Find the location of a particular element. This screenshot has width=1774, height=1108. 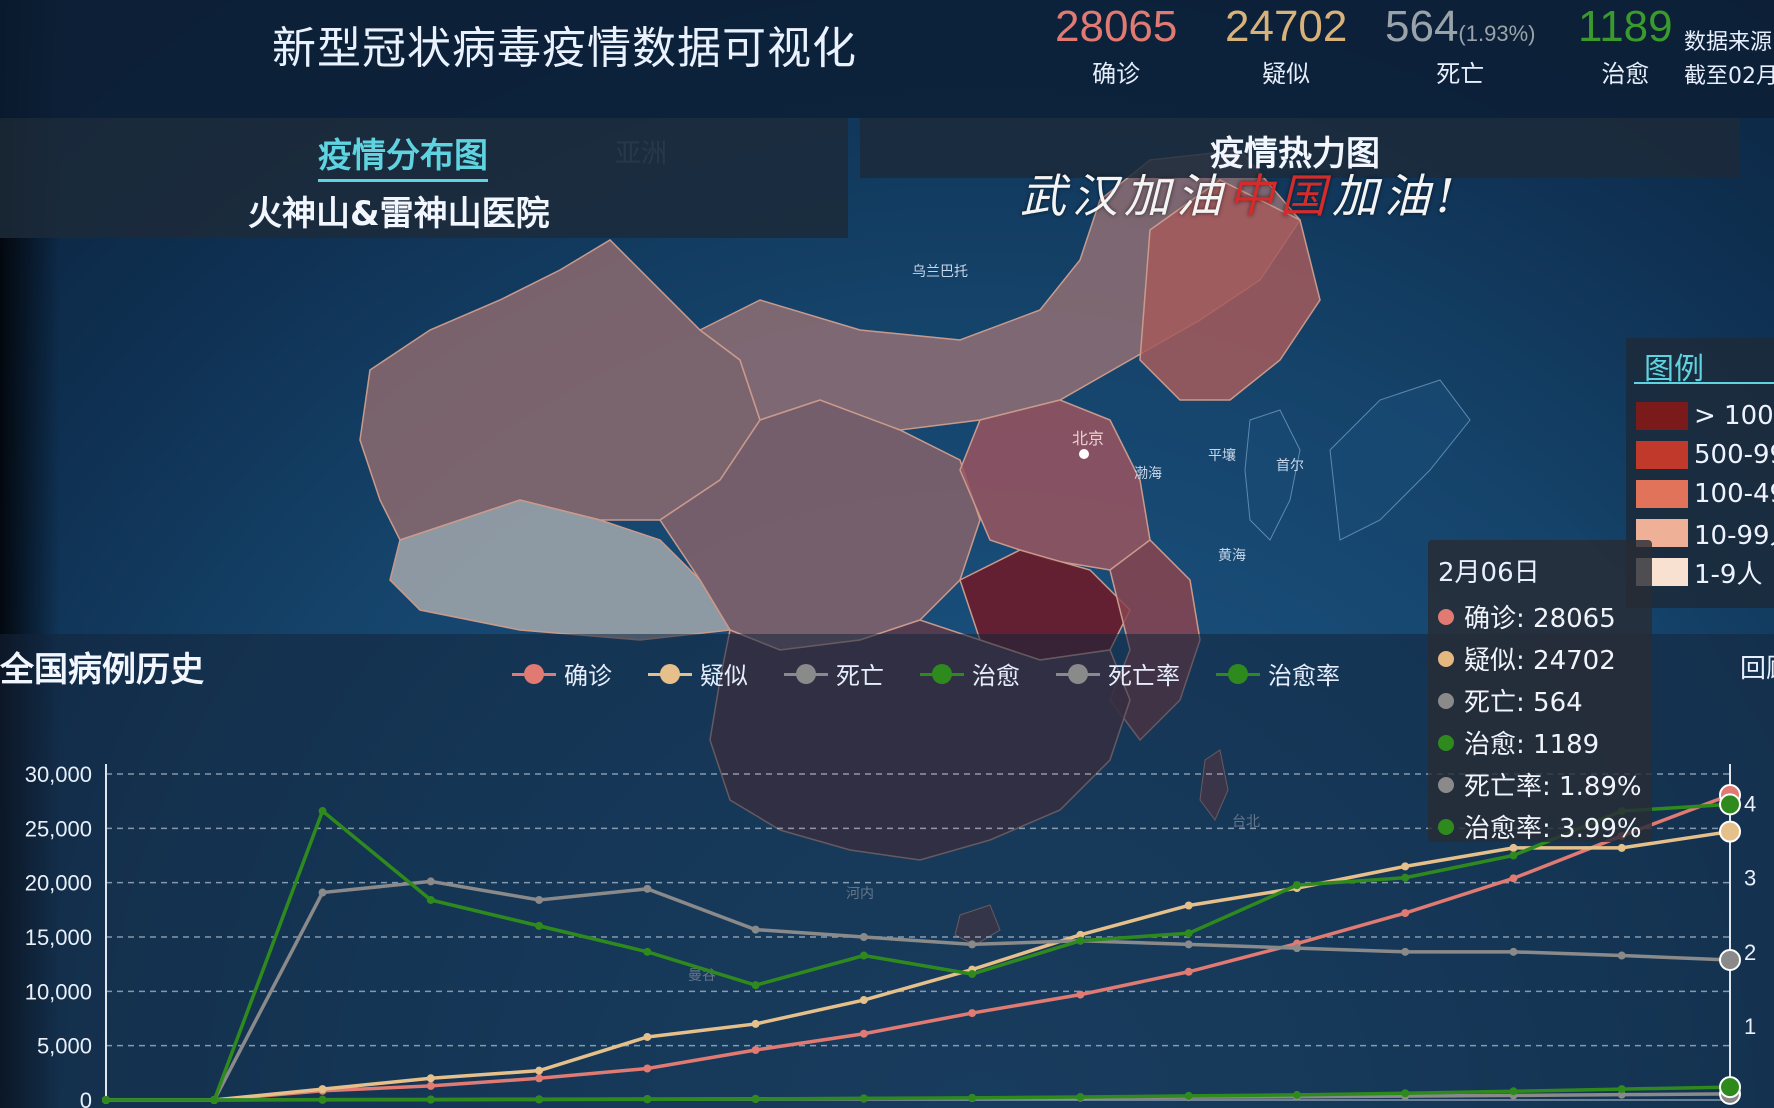

province-north-china is located at coordinates (1055, 485).